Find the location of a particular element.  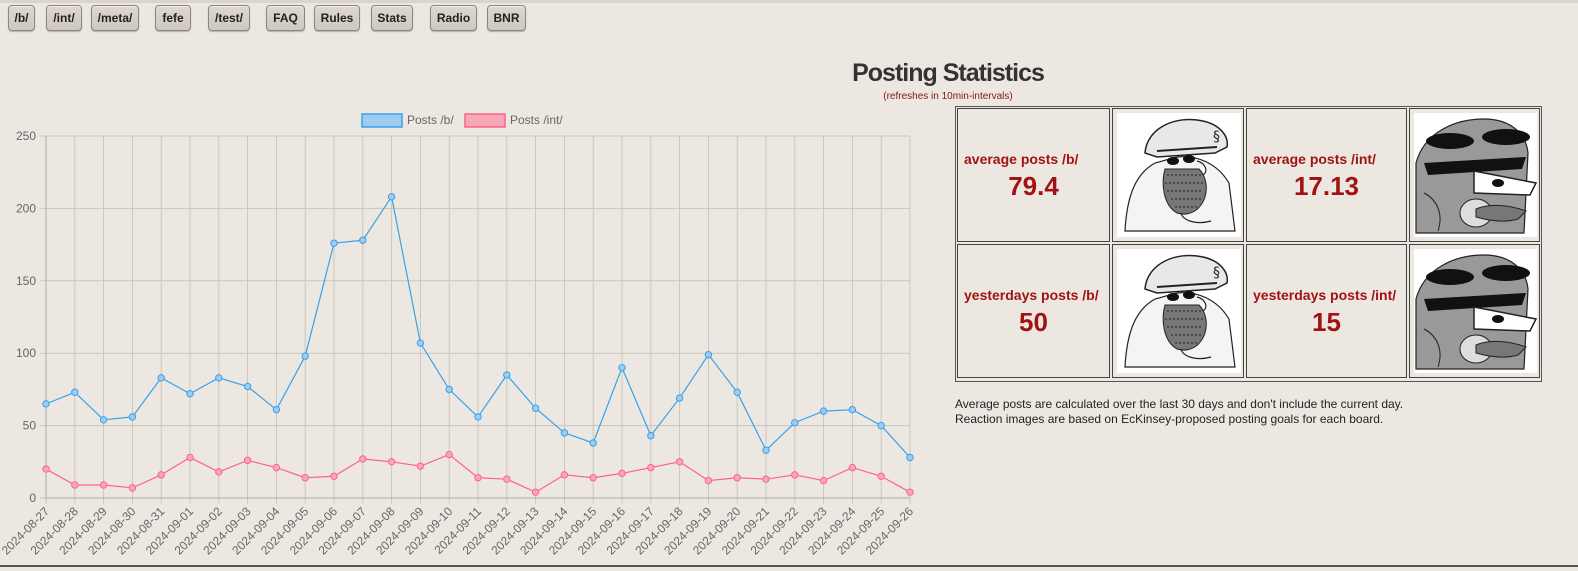

y-tick-label: 0 is located at coordinates (32, 498).